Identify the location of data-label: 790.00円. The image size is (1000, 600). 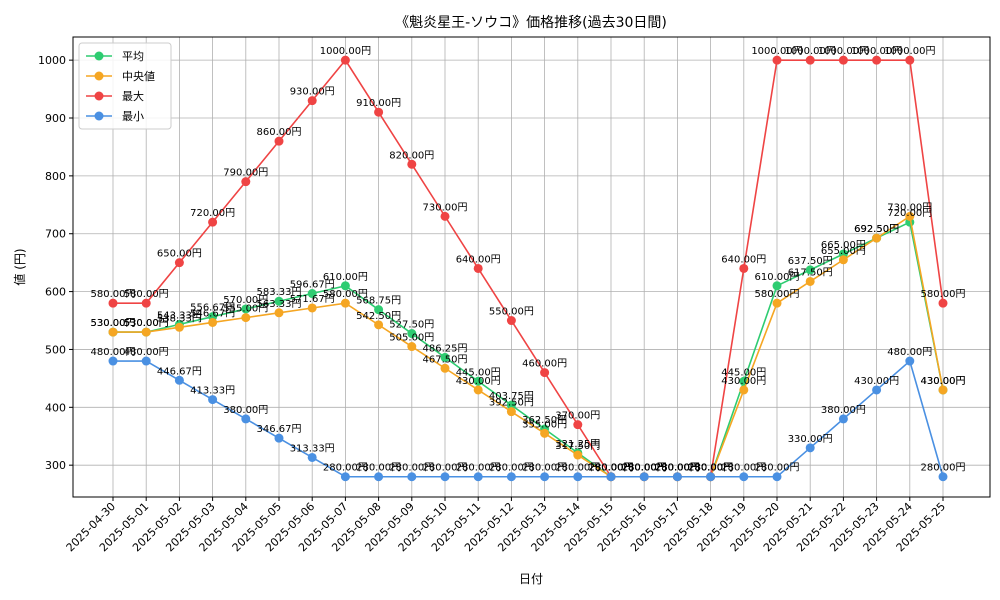
(245, 173).